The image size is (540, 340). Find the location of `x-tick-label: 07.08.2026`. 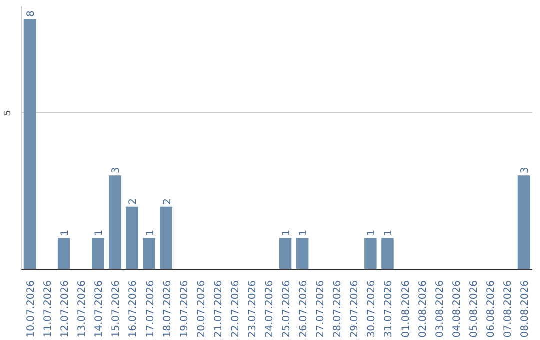

x-tick-label: 07.08.2026 is located at coordinates (508, 309).